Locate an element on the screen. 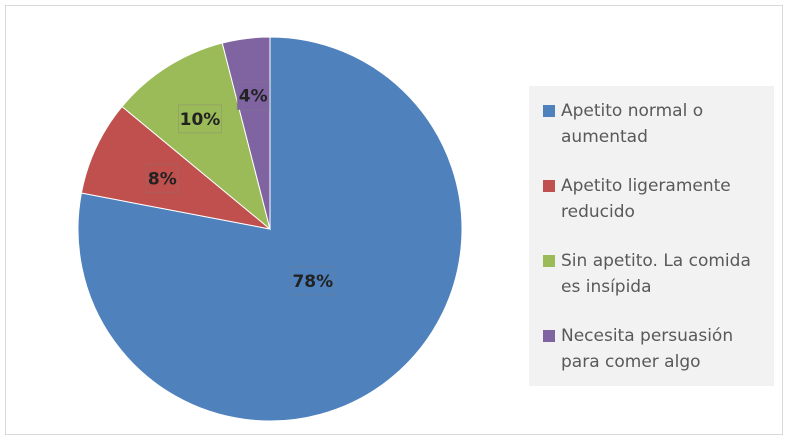  data-label-sin-apetito: 10% is located at coordinates (200, 120).